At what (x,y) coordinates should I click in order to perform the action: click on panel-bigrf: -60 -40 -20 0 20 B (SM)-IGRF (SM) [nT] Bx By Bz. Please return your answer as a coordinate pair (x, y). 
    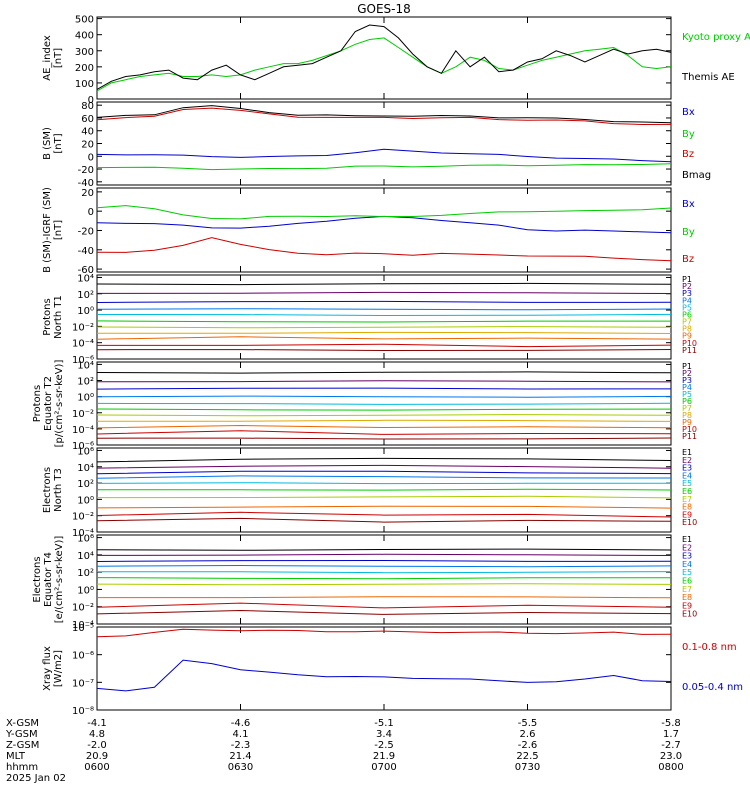
    Looking at the image, I should click on (368, 231).